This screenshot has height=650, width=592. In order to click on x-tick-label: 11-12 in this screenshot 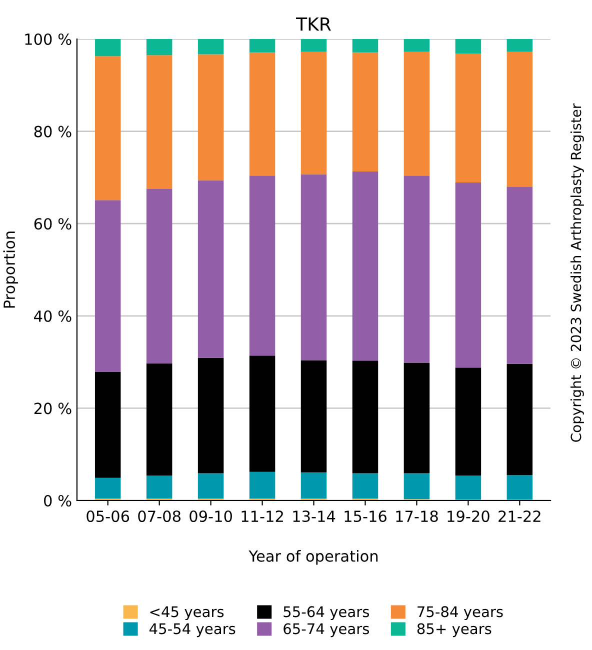, I will do `click(262, 516)`.